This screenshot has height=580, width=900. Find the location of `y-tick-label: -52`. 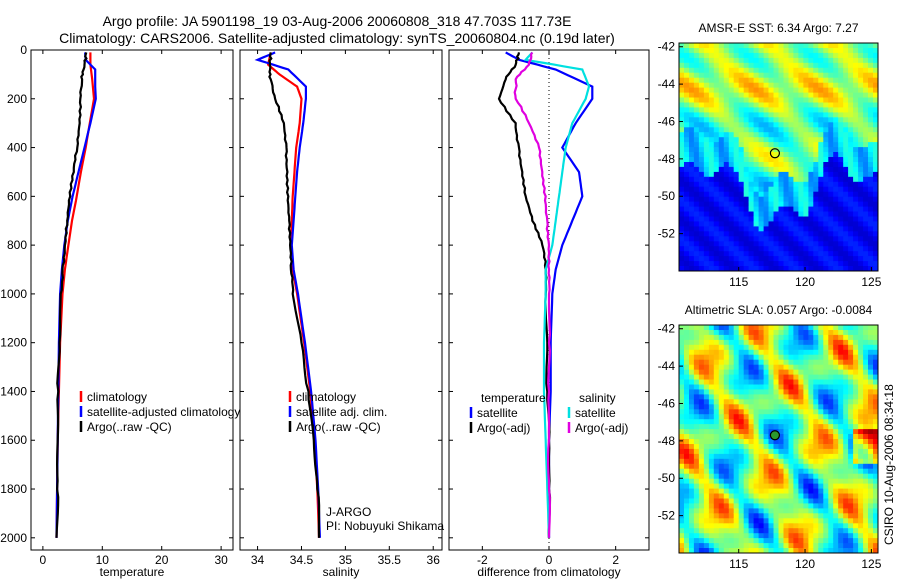

y-tick-label: -52 is located at coordinates (667, 234).